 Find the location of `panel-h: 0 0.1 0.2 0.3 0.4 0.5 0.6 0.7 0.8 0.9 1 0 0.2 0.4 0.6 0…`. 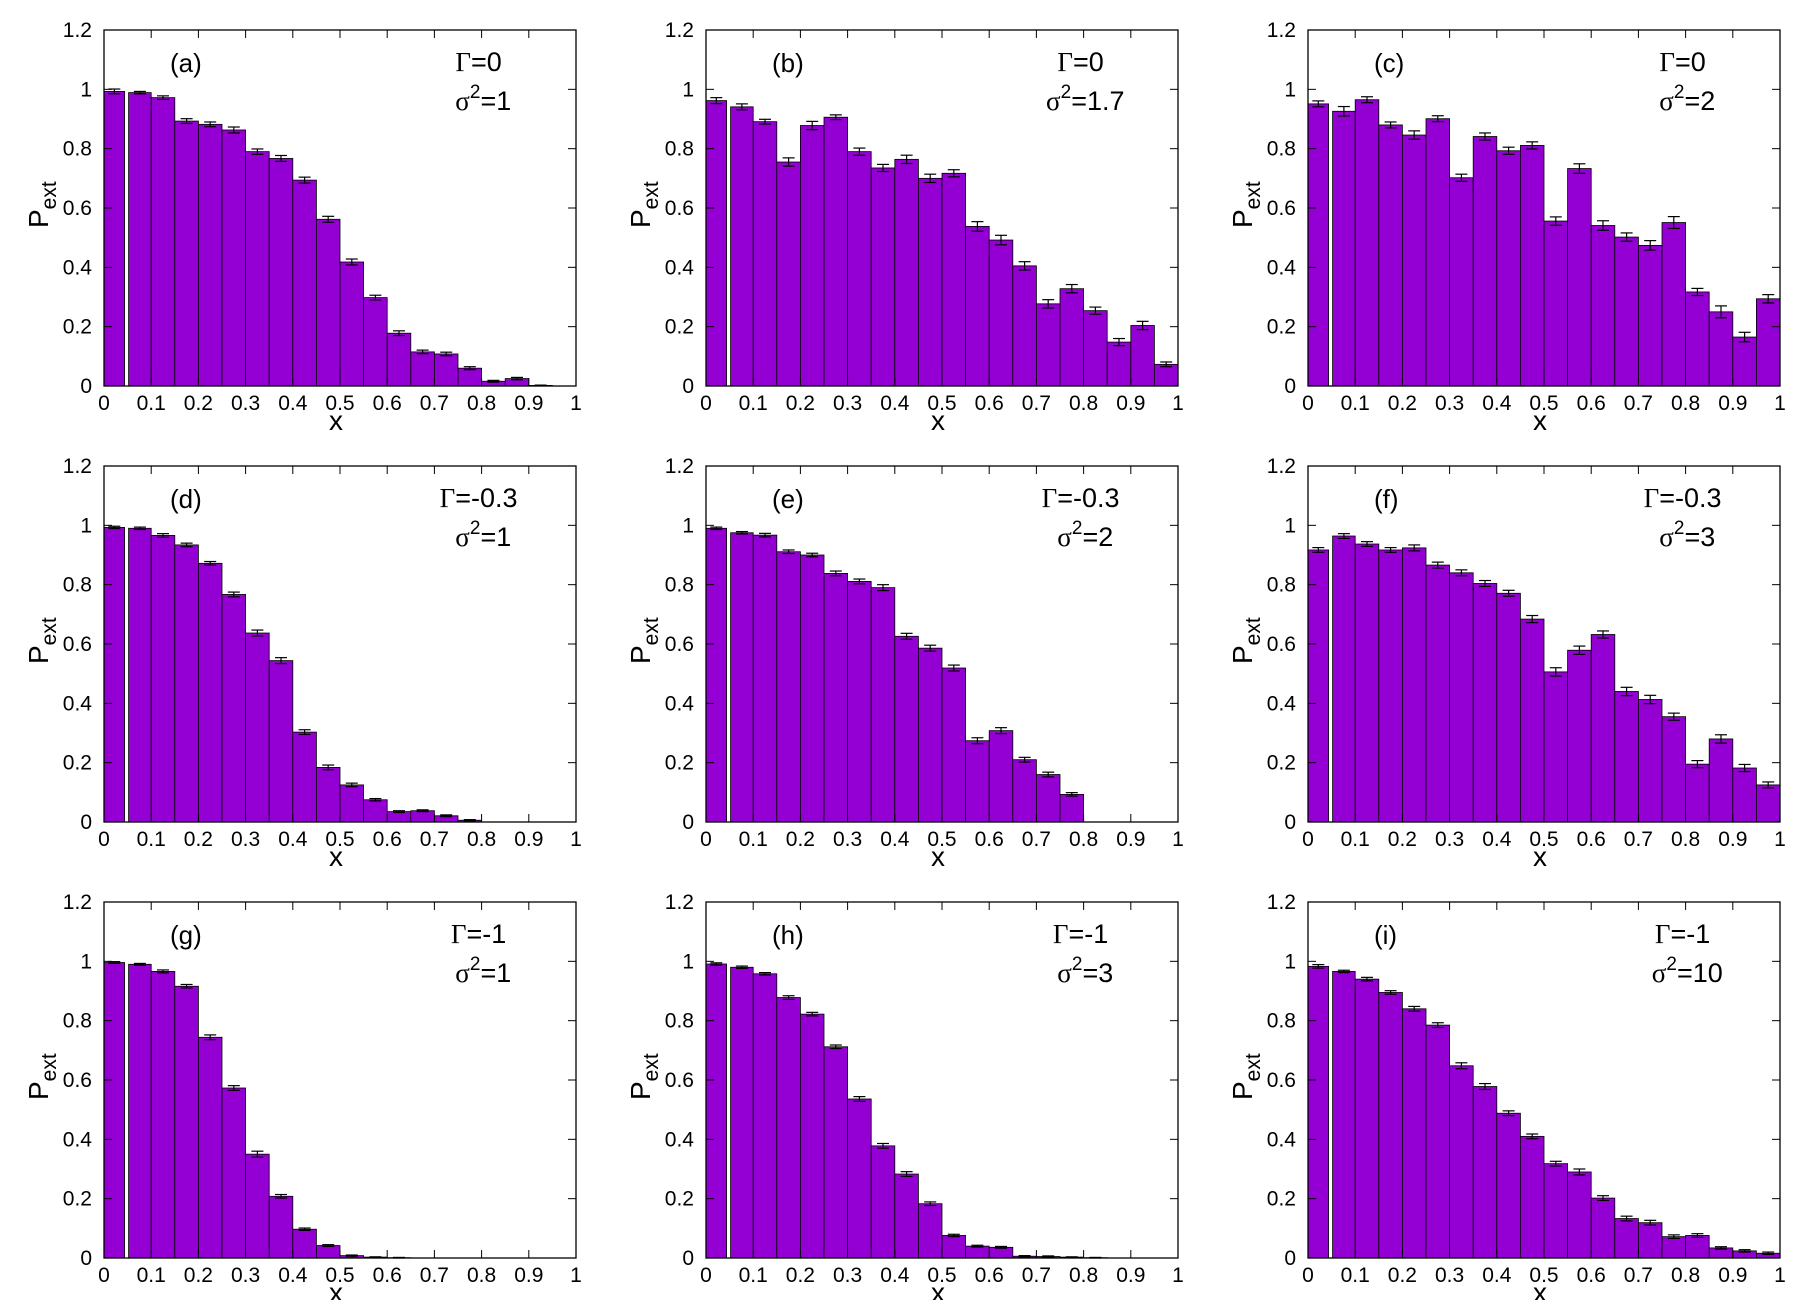

panel-h: 0 0.1 0.2 0.3 0.4 0.5 0.6 0.7 0.8 0.9 1 0 0.2 0.4 0.6 0… is located at coordinates (904, 1095).